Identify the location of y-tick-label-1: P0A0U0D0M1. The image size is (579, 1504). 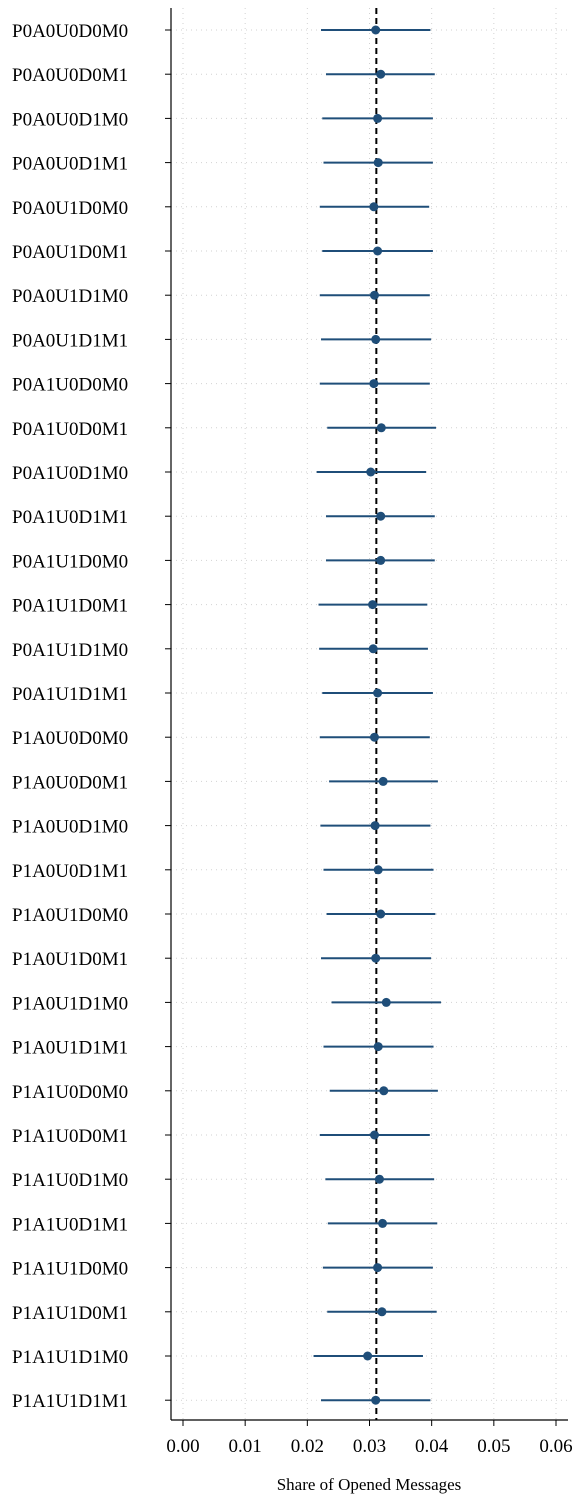
(70, 75).